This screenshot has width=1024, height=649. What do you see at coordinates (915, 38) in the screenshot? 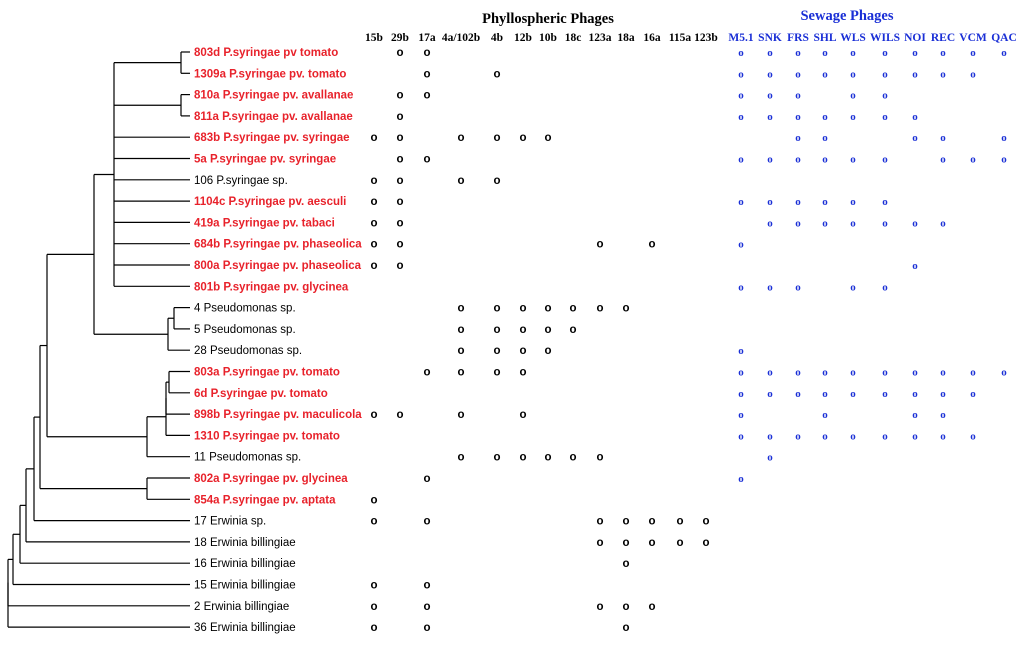
I see `sewage-phage-header: NOI` at bounding box center [915, 38].